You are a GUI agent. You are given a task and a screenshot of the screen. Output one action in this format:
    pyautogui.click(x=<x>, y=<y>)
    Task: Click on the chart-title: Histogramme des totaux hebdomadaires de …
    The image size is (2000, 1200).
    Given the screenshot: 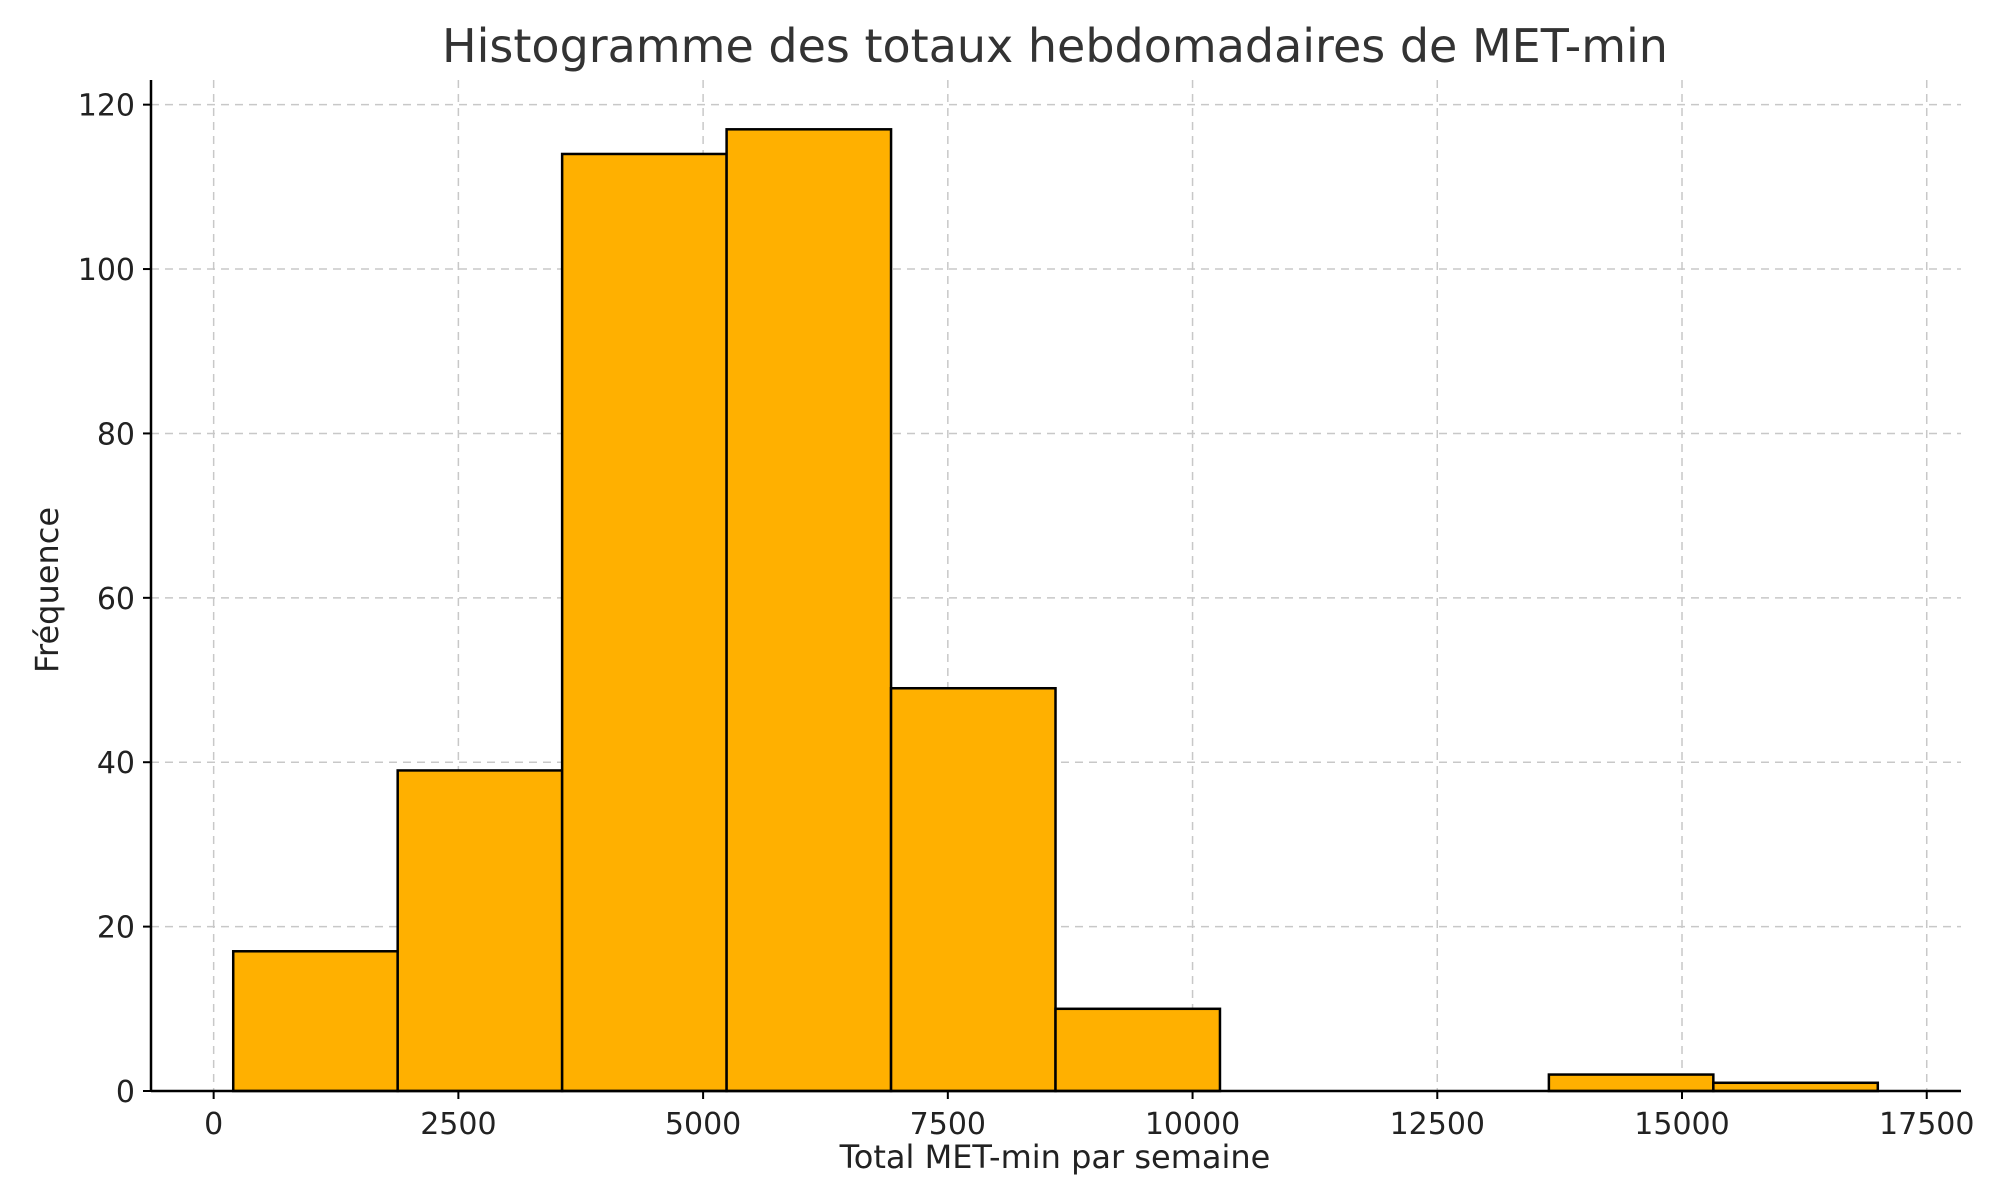 What is the action you would take?
    pyautogui.click(x=1055, y=46)
    